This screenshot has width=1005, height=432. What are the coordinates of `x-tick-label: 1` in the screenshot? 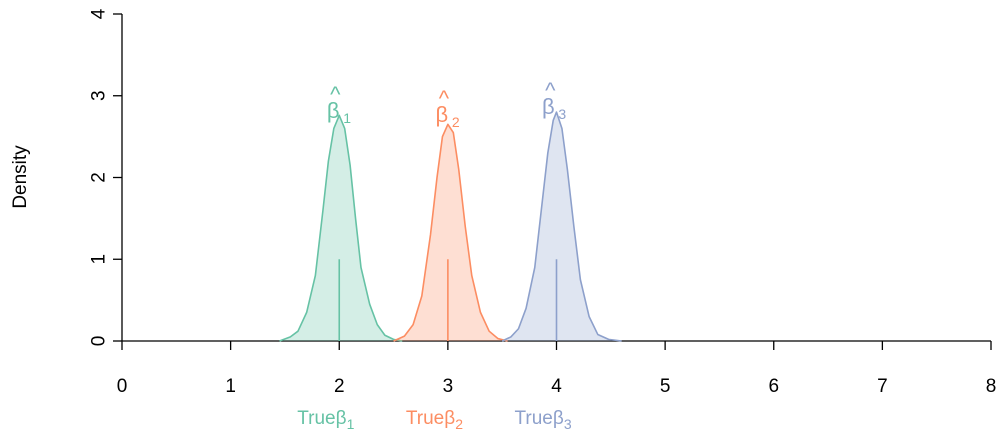 It's located at (230, 386).